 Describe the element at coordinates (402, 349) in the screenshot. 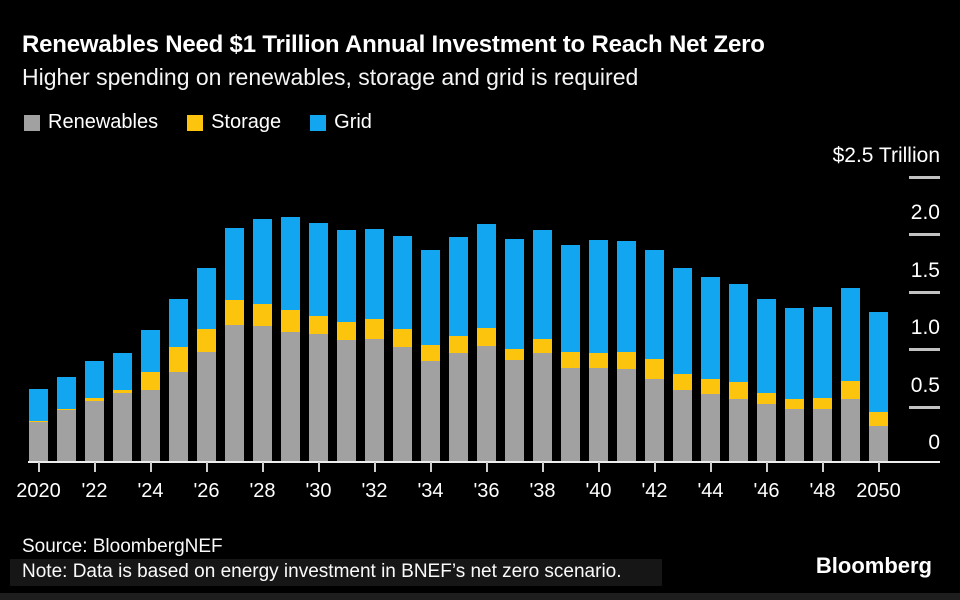

I see `stacked-bar-2033` at that location.